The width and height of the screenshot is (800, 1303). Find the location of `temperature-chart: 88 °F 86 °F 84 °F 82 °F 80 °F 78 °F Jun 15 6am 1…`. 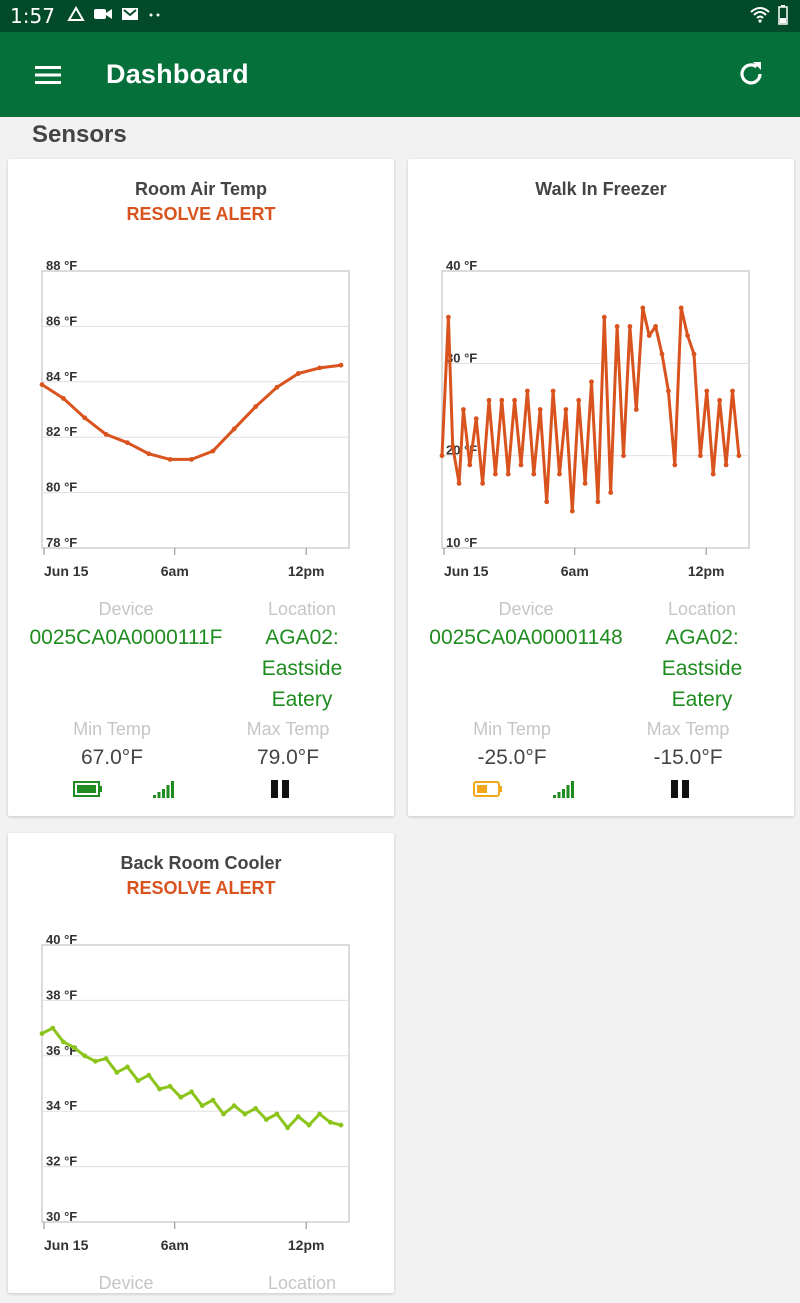

temperature-chart: 88 °F 86 °F 84 °F 82 °F 80 °F 78 °F Jun 15 6am 1… is located at coordinates (194, 418).